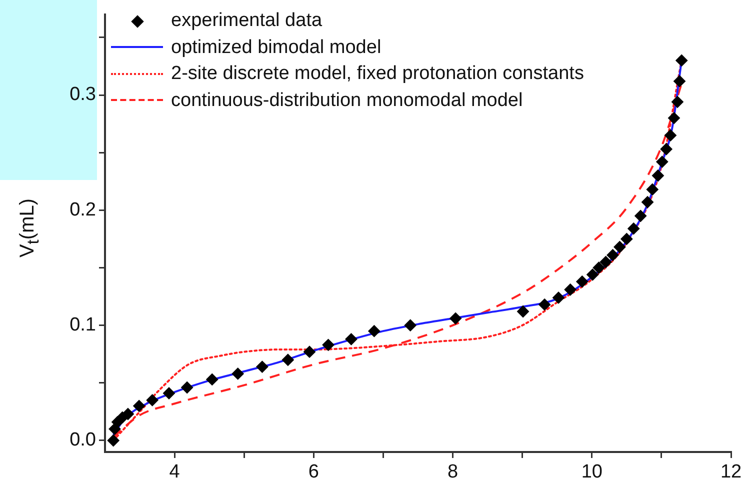 This screenshot has width=749, height=486. Describe the element at coordinates (347, 100) in the screenshot. I see `legend-label: continuous-distribution monomodal model` at that location.